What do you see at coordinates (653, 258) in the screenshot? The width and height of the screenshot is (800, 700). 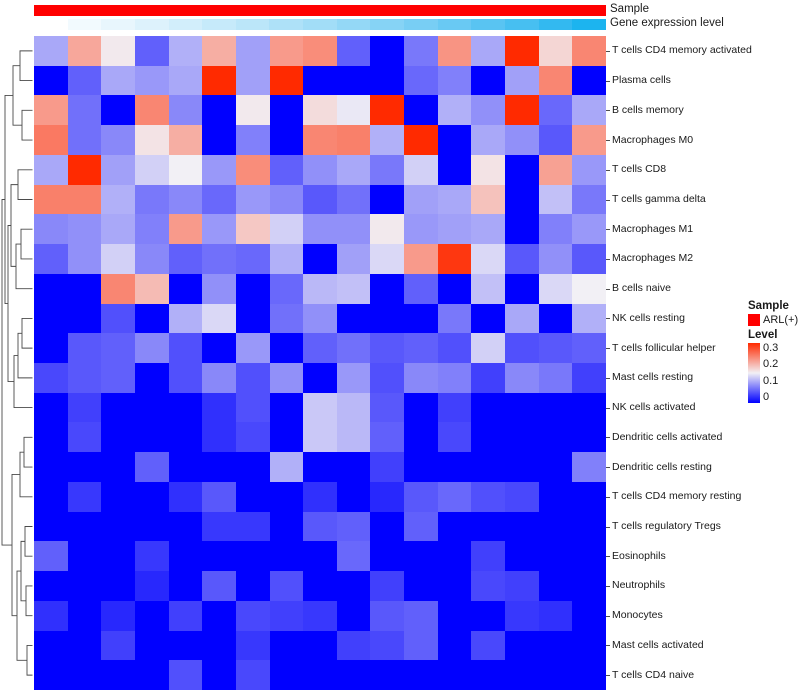 I see `row-label: Macrophages M2` at bounding box center [653, 258].